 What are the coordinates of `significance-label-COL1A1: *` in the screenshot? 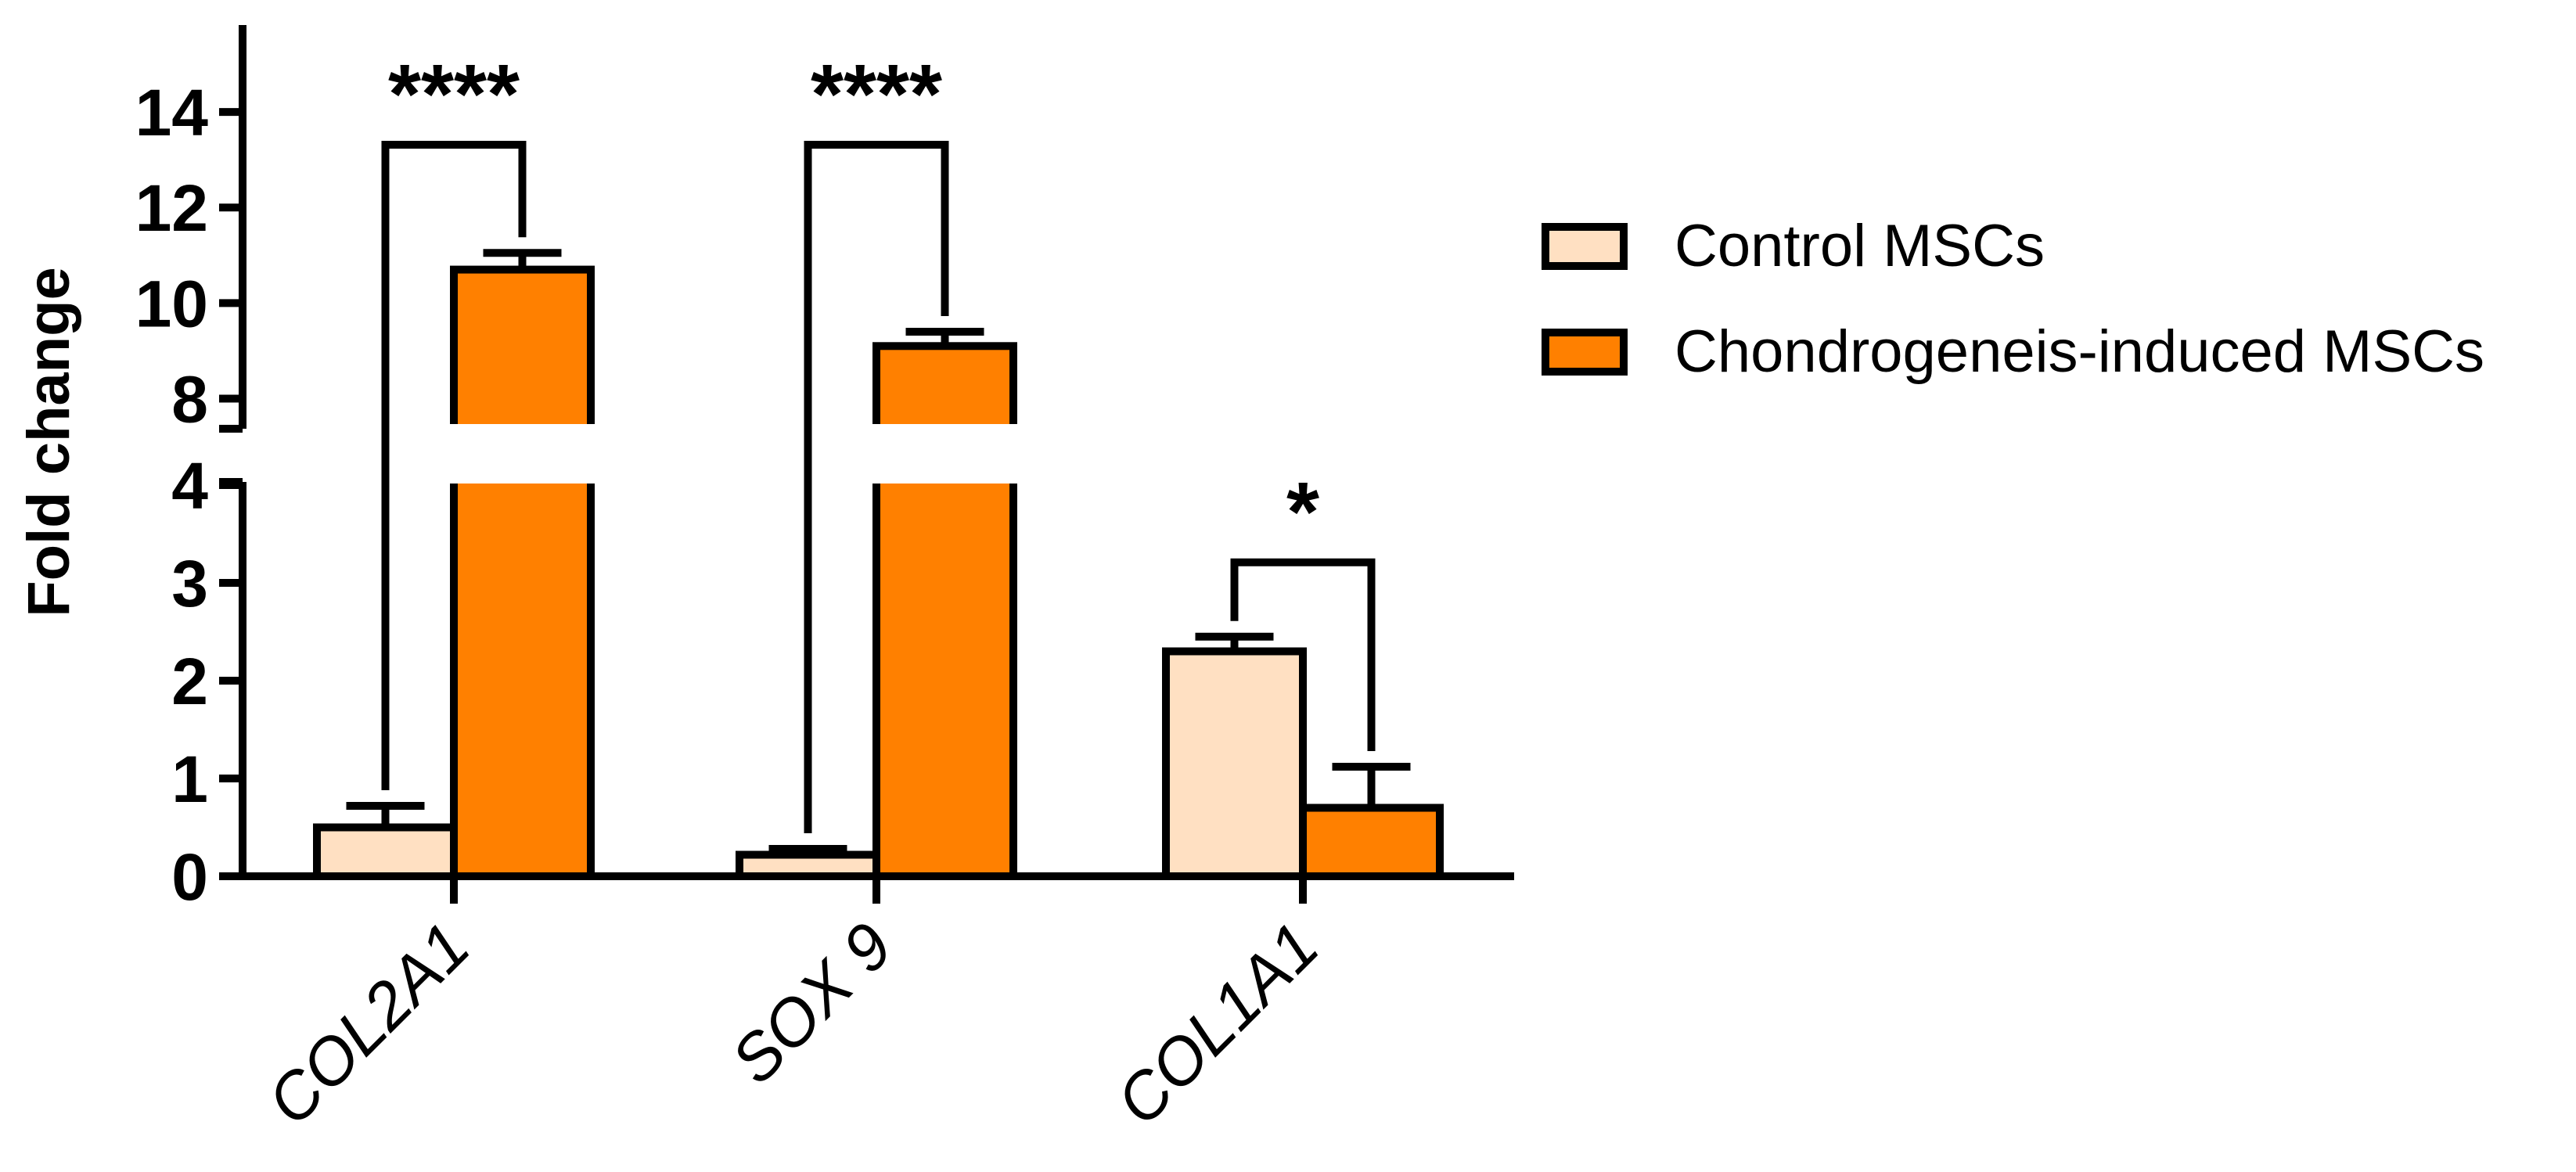 It's located at (1302, 511).